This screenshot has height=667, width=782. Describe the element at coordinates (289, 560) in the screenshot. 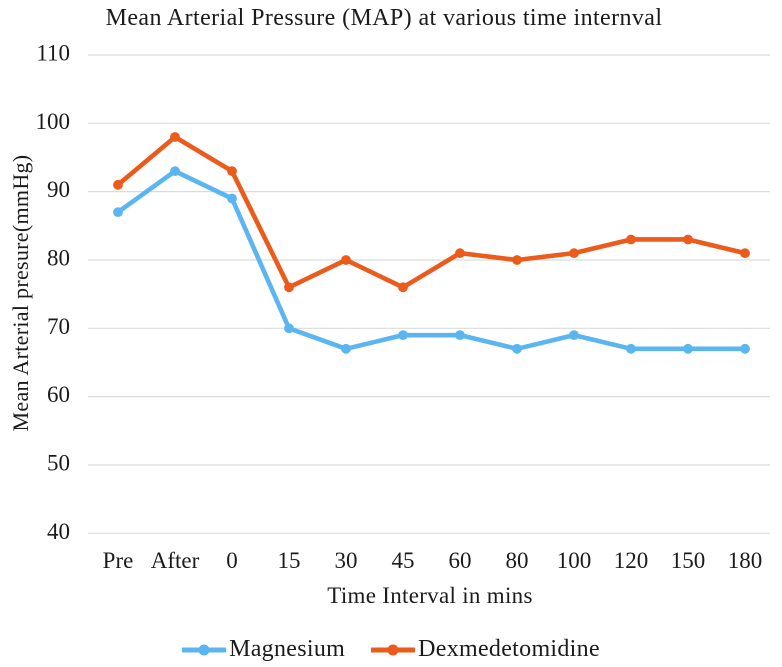

I see `x-tick-label: 15` at that location.